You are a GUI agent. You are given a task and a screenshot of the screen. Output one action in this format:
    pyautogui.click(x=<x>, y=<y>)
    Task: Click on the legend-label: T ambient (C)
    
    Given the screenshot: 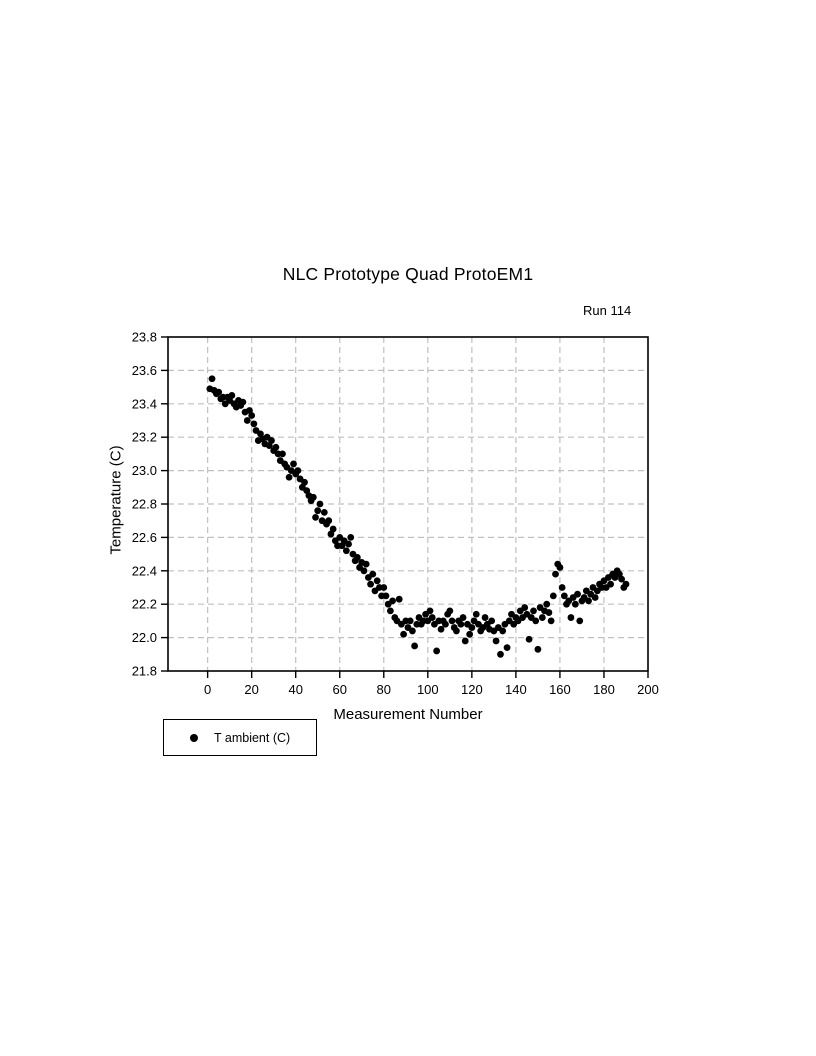 What is the action you would take?
    pyautogui.click(x=252, y=737)
    